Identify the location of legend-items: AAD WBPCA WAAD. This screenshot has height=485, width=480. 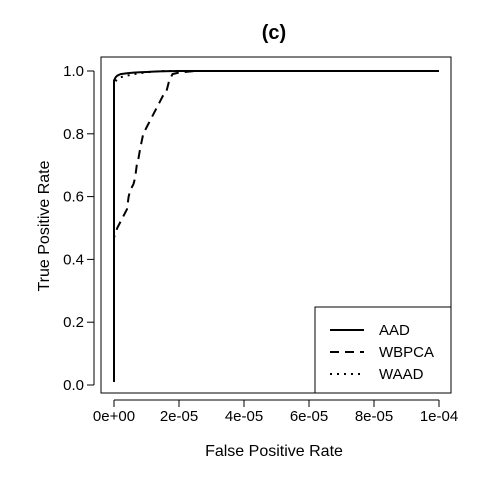
(382, 352).